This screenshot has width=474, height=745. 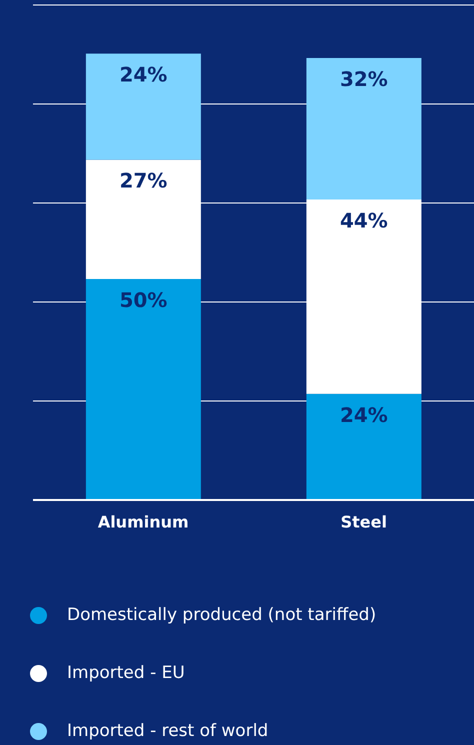 I want to click on data-label: 50%, so click(x=143, y=300).